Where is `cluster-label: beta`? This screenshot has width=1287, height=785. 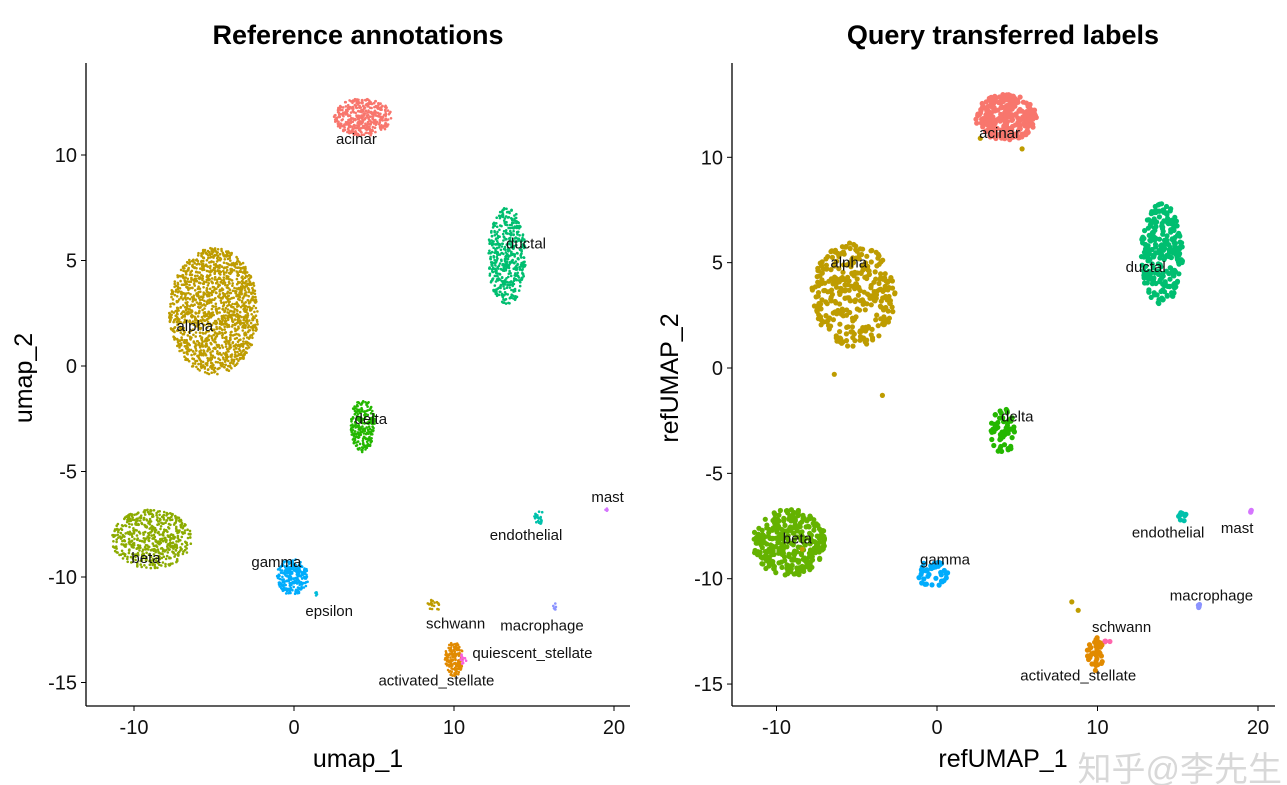 cluster-label: beta is located at coordinates (146, 558).